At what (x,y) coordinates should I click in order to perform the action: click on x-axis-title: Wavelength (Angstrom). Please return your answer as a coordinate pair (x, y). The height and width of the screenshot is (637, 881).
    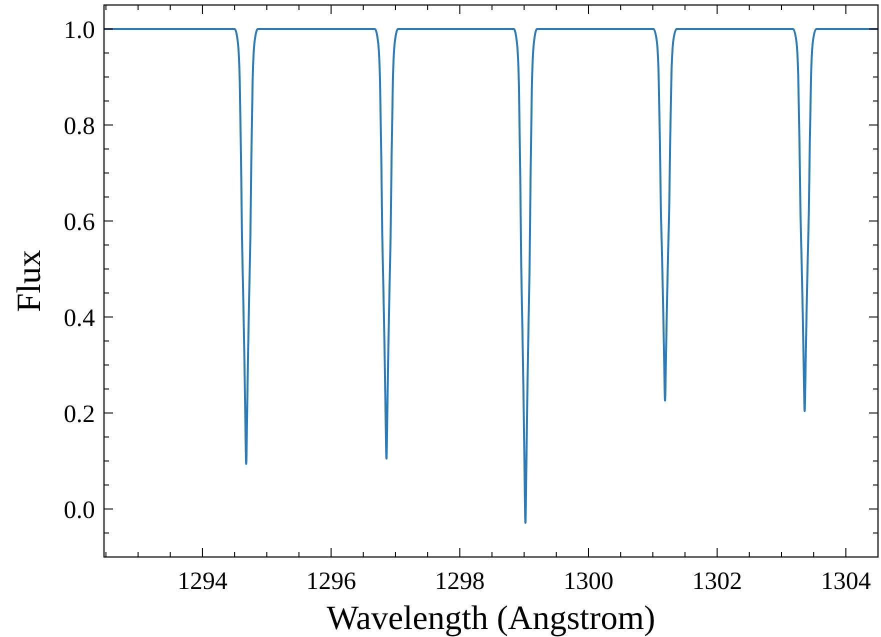
    Looking at the image, I should click on (491, 618).